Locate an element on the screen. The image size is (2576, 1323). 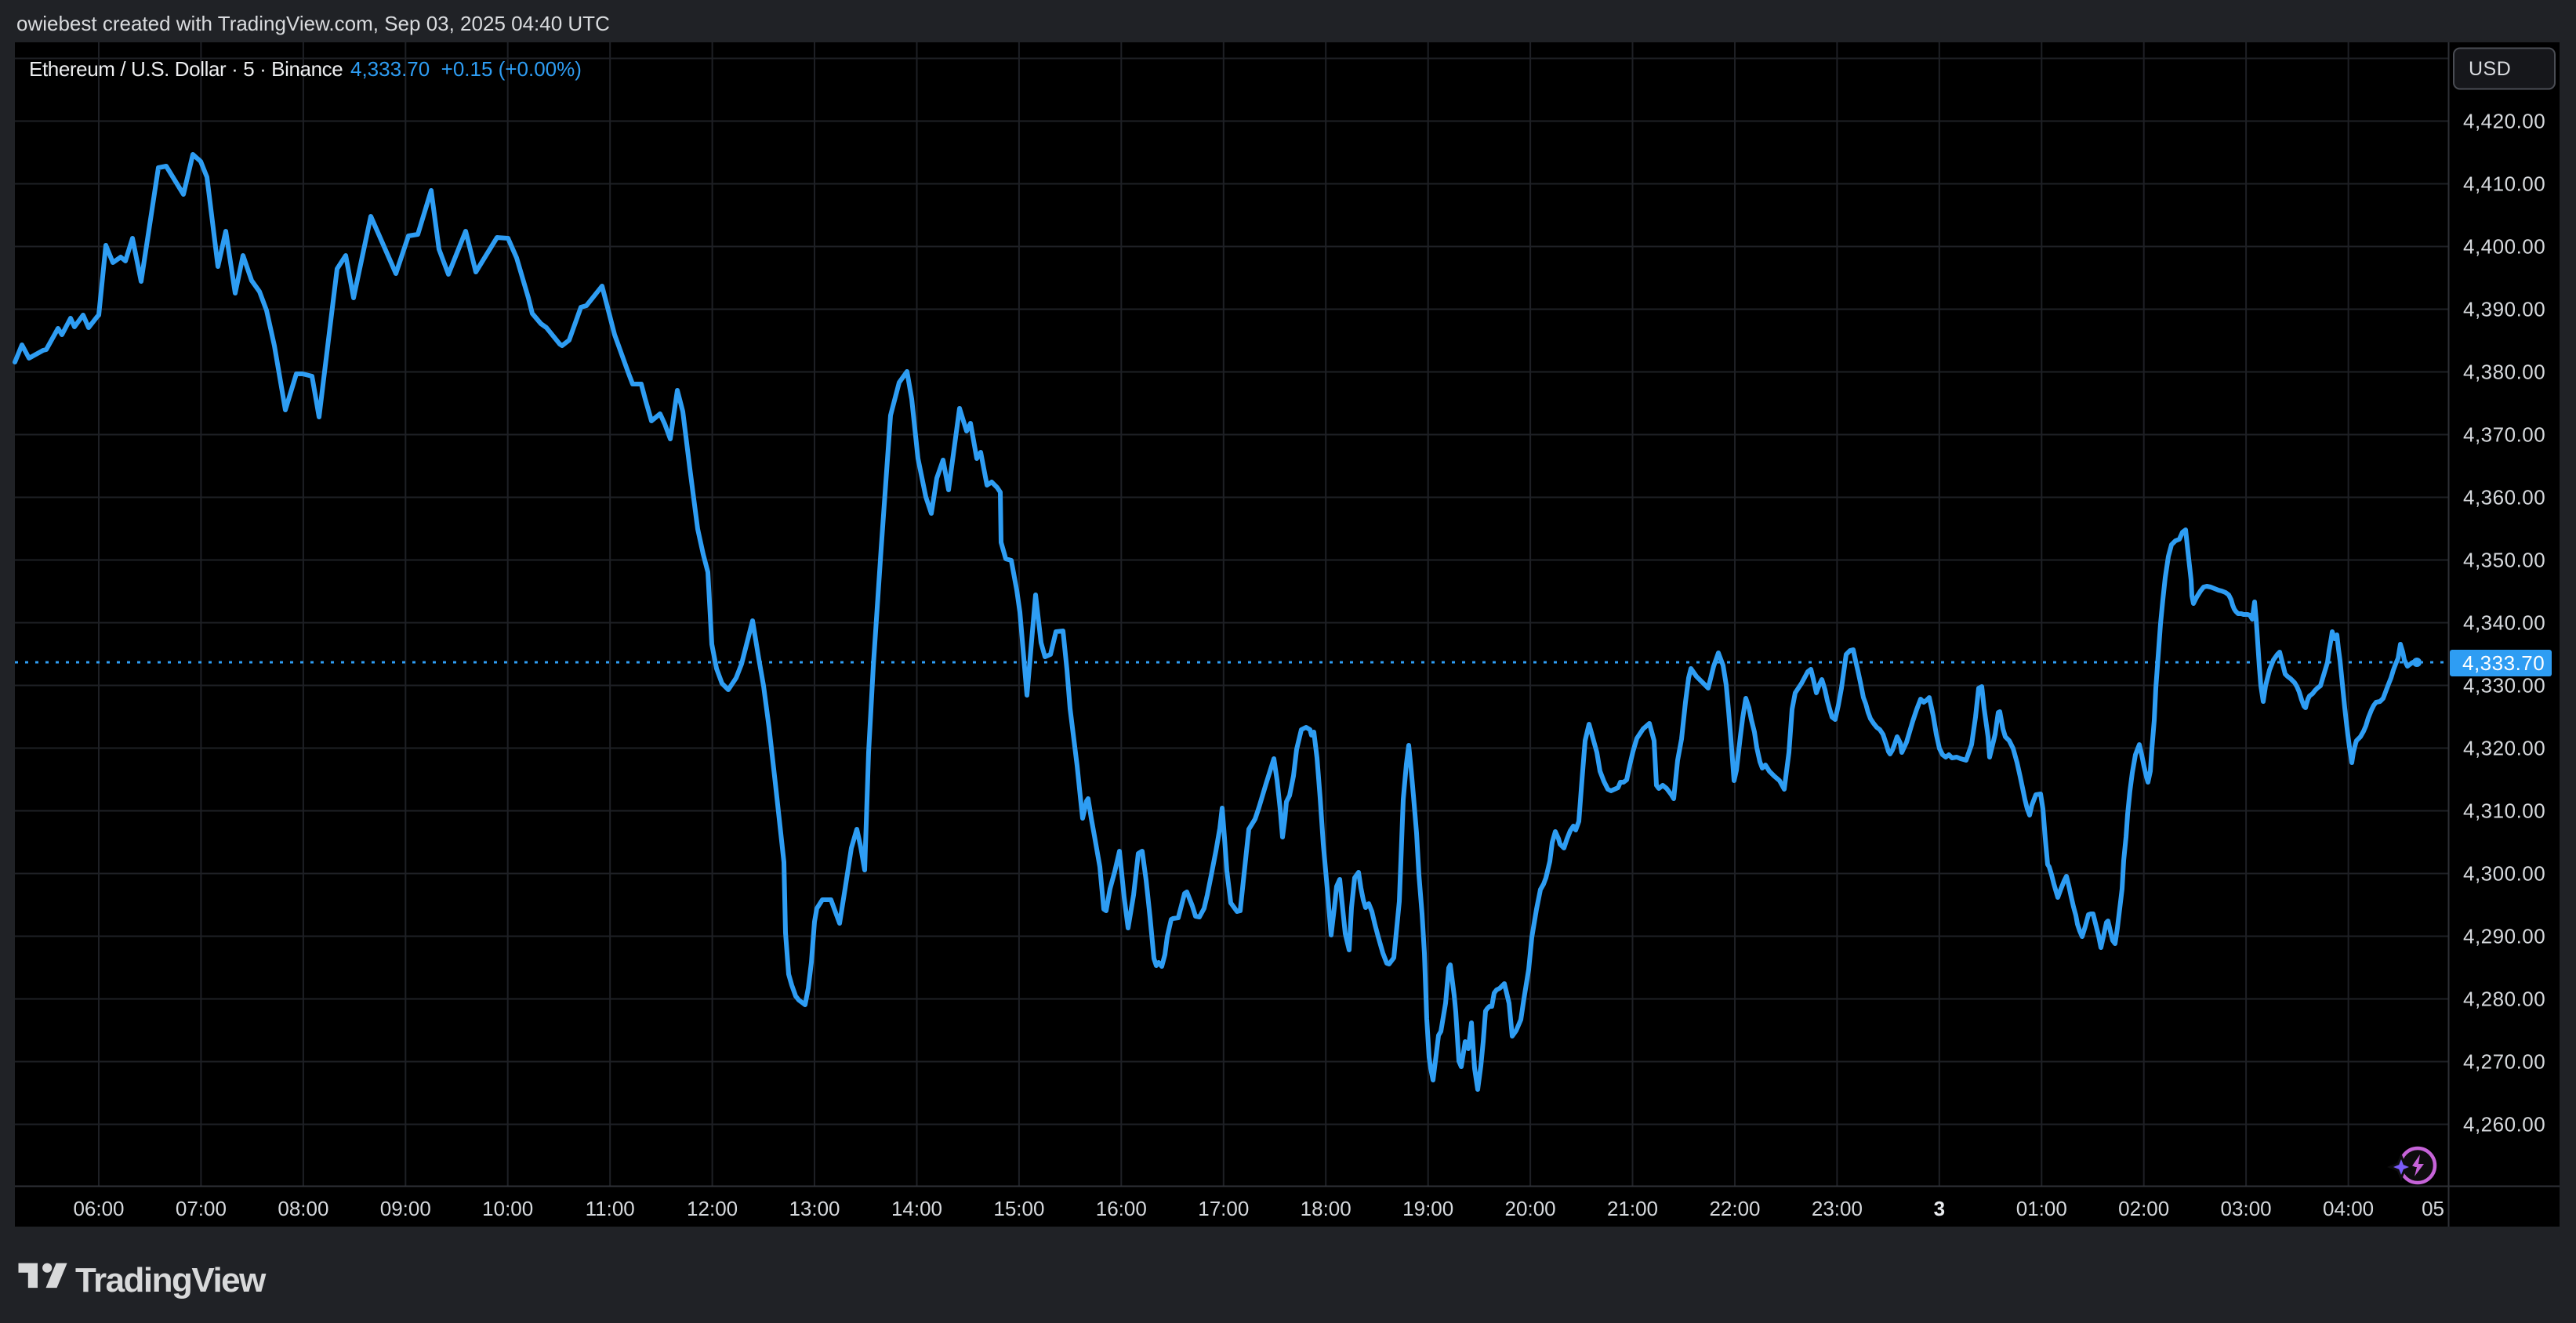
svg-text: 4,400.00 is located at coordinates (2504, 247).